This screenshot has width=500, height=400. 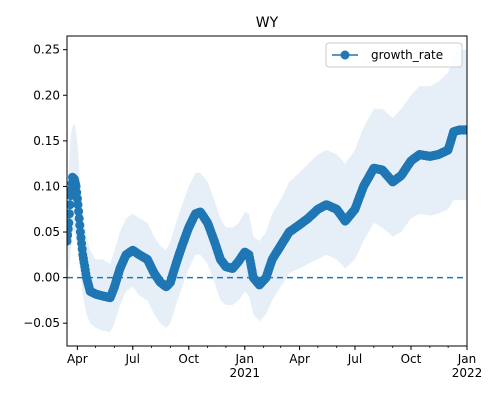 I want to click on x-tick-year-label: 2022, so click(x=467, y=373).